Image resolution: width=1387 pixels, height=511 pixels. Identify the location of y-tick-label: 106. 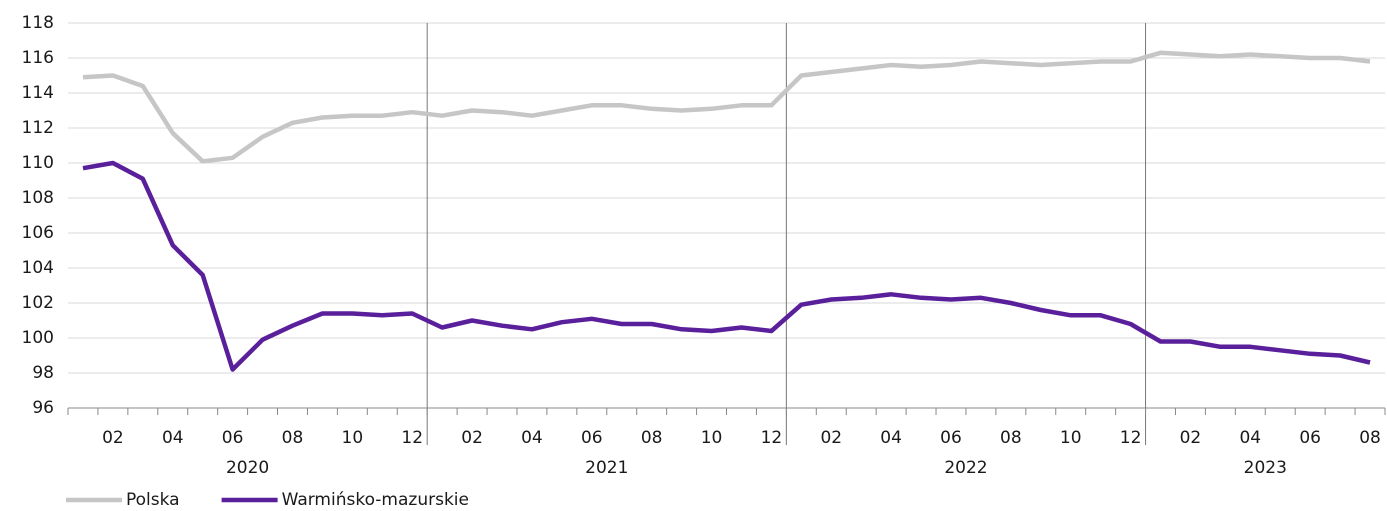
(38, 233).